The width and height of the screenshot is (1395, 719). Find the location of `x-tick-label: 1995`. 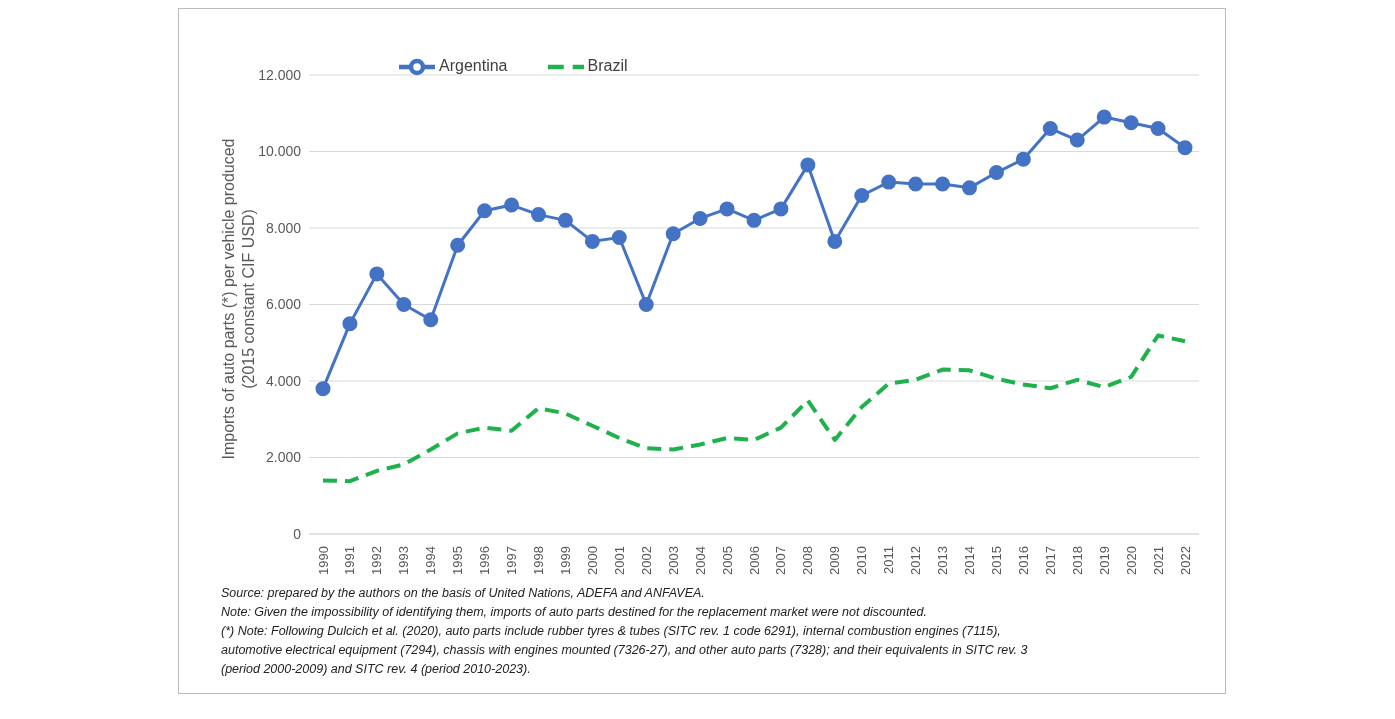

x-tick-label: 1995 is located at coordinates (458, 560).